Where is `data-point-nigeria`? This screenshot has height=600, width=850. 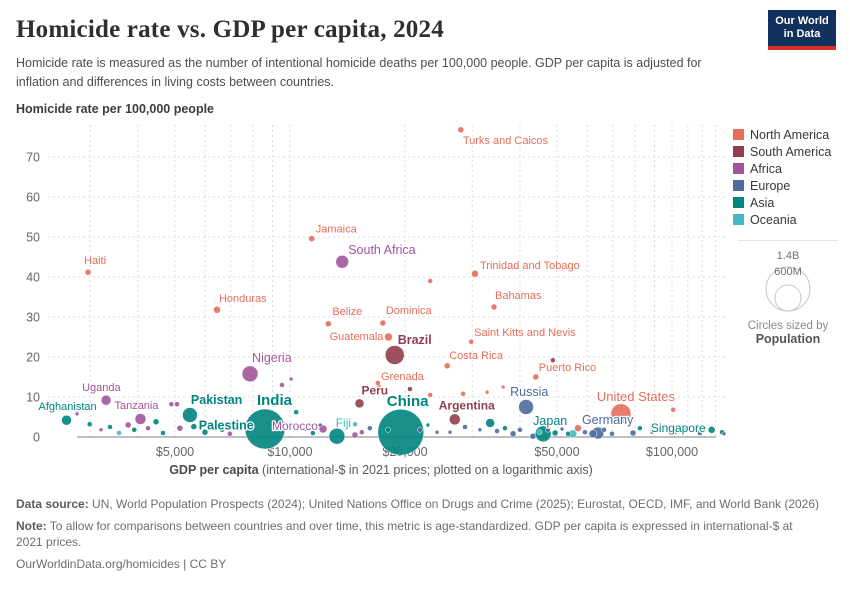 data-point-nigeria is located at coordinates (250, 374).